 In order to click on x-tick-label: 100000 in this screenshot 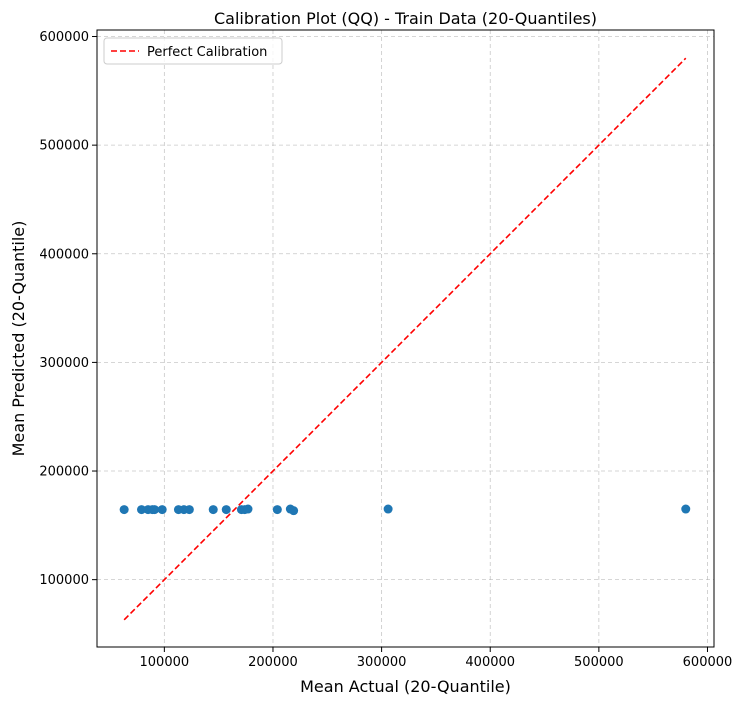, I will do `click(165, 662)`.